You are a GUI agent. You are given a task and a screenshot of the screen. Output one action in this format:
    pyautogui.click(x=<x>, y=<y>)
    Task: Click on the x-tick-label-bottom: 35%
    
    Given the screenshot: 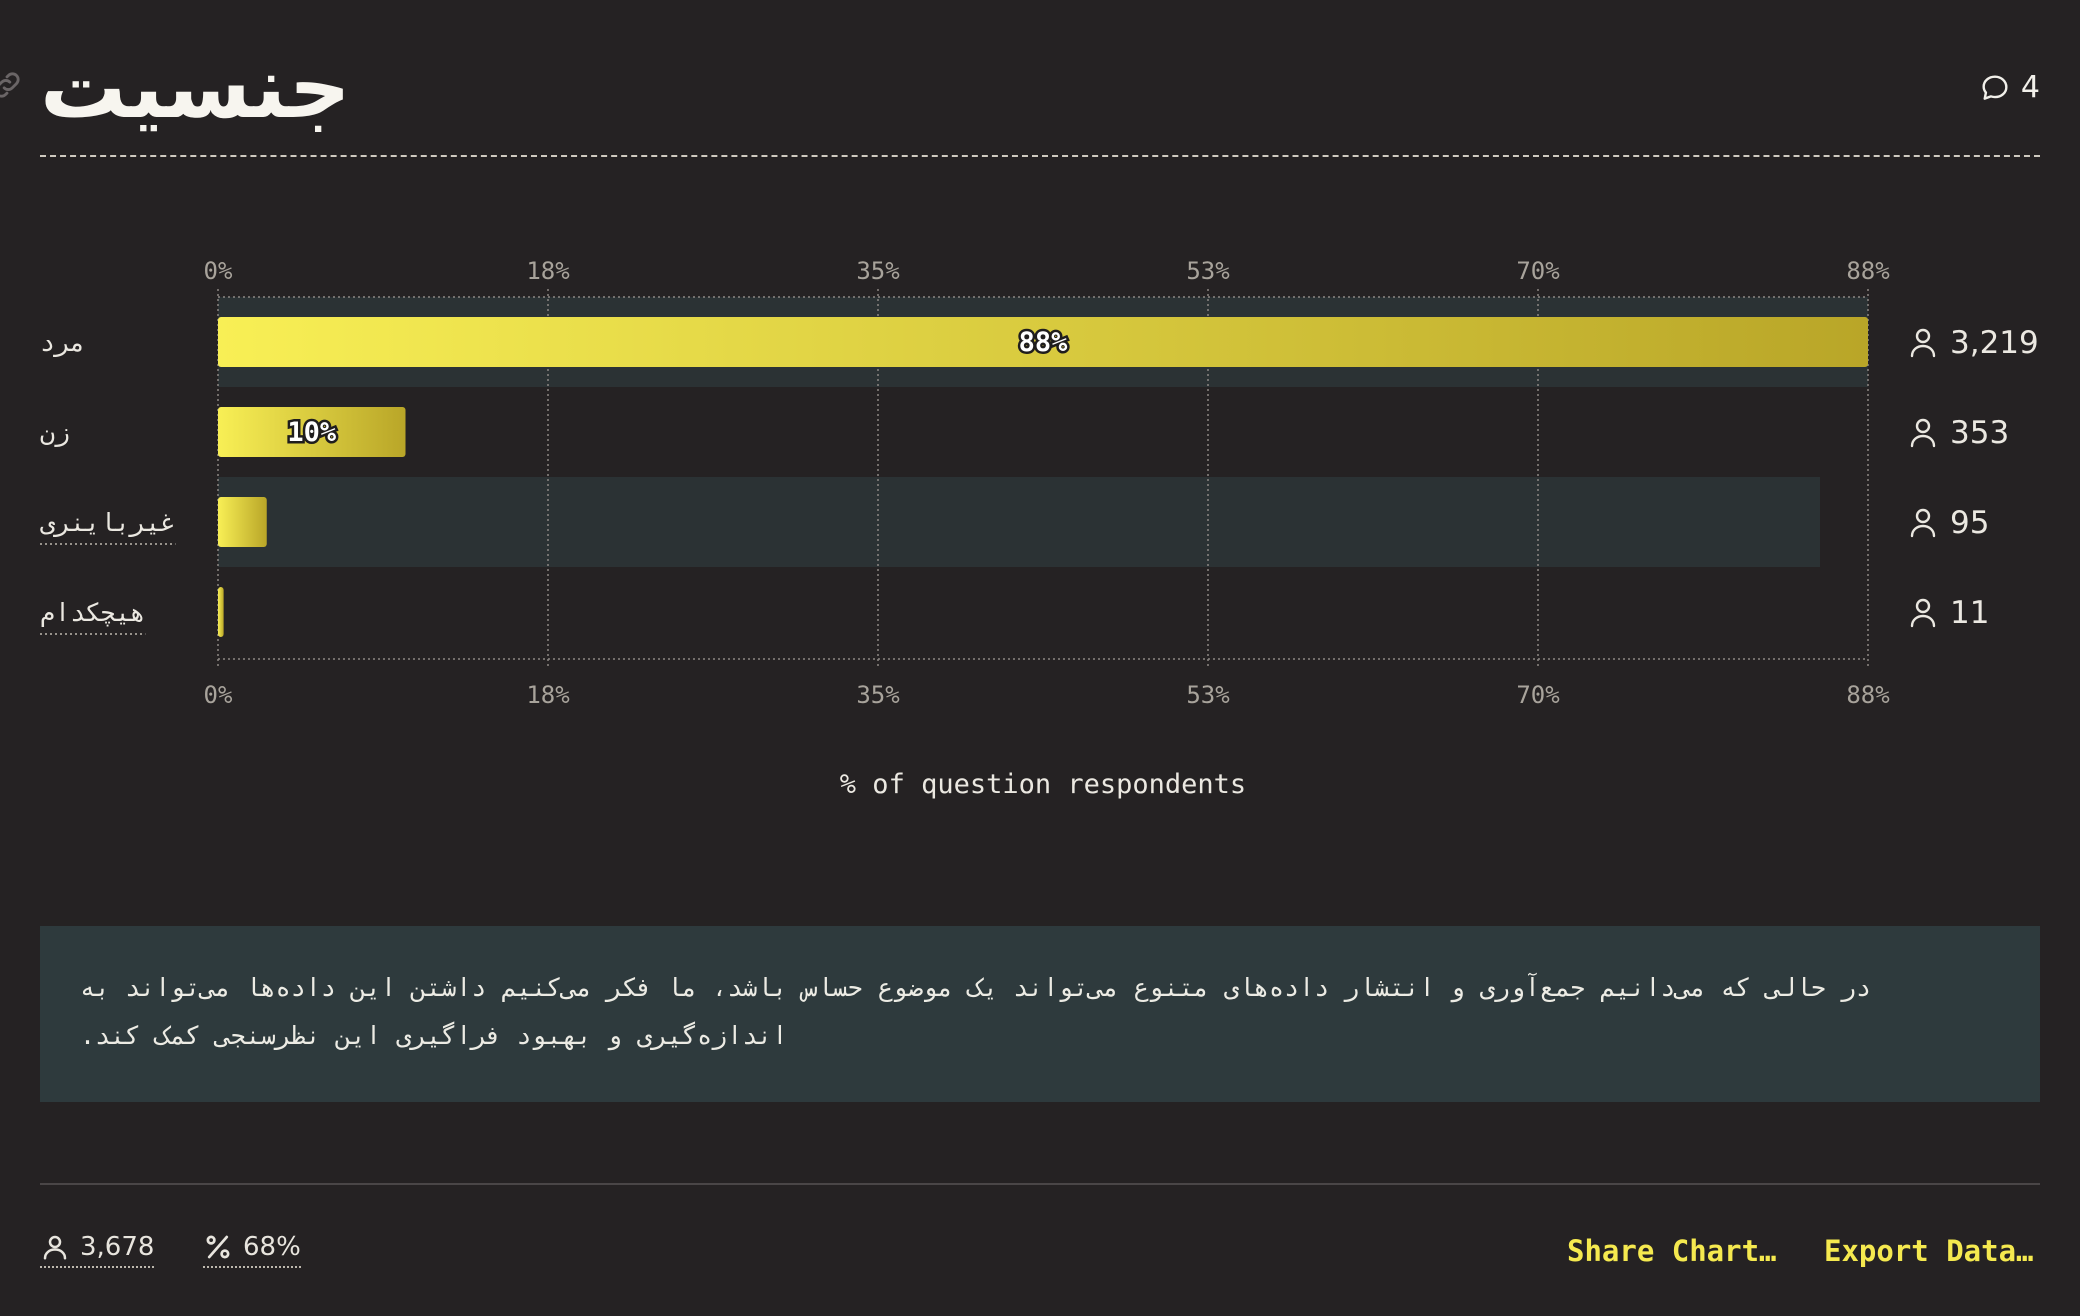 What is the action you would take?
    pyautogui.click(x=878, y=695)
    